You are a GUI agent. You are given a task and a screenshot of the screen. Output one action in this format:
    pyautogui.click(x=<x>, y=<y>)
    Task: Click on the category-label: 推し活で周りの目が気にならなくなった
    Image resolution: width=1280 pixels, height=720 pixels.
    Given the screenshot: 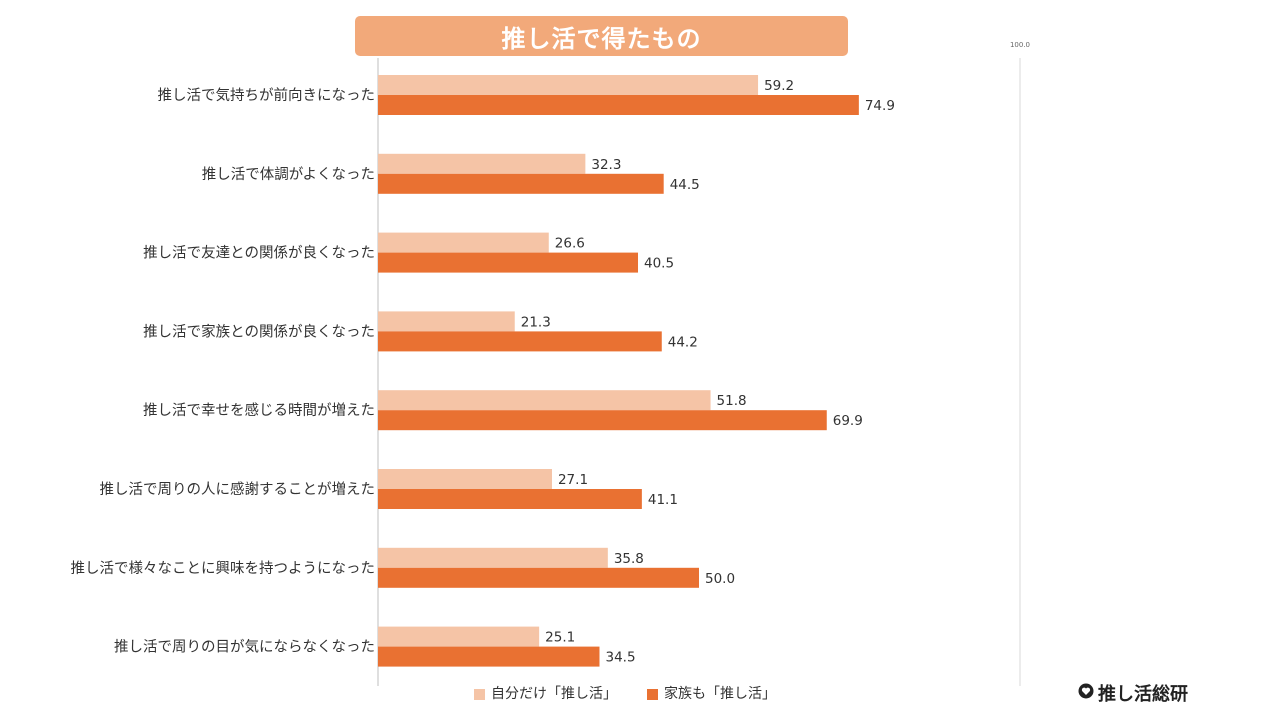 What is the action you would take?
    pyautogui.click(x=244, y=647)
    